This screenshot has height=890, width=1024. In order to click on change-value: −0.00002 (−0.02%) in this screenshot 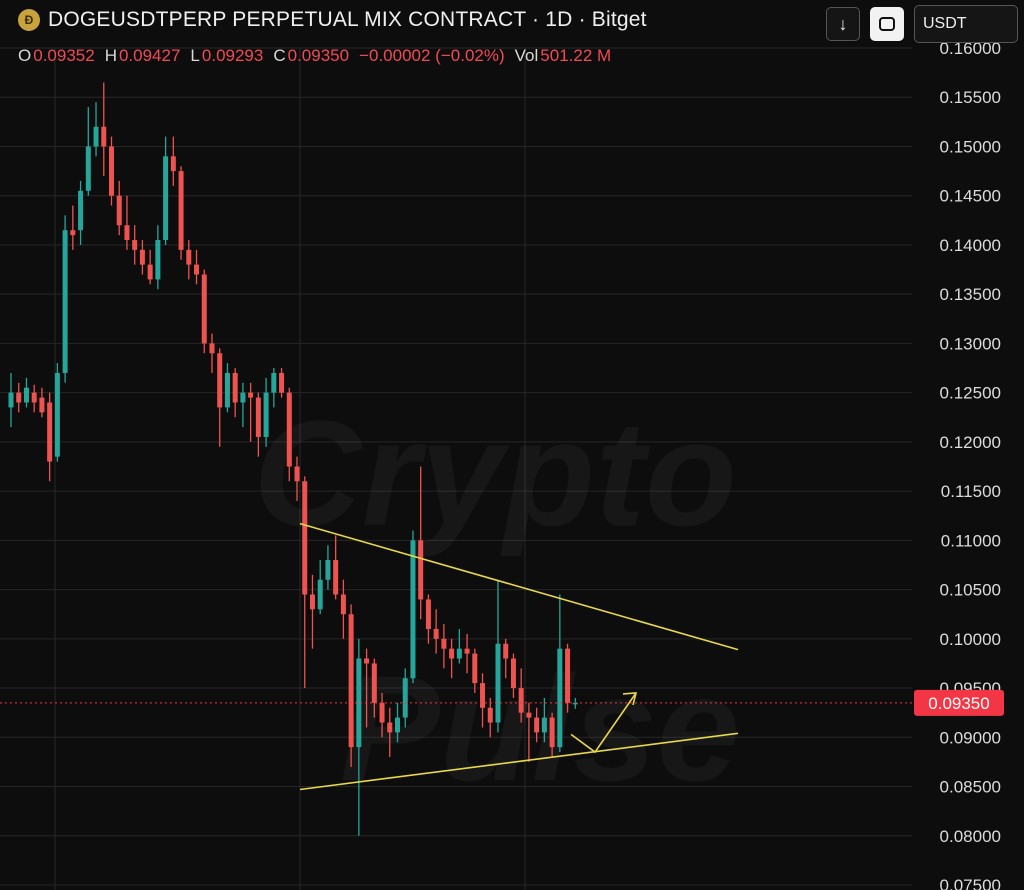, I will do `click(432, 55)`.